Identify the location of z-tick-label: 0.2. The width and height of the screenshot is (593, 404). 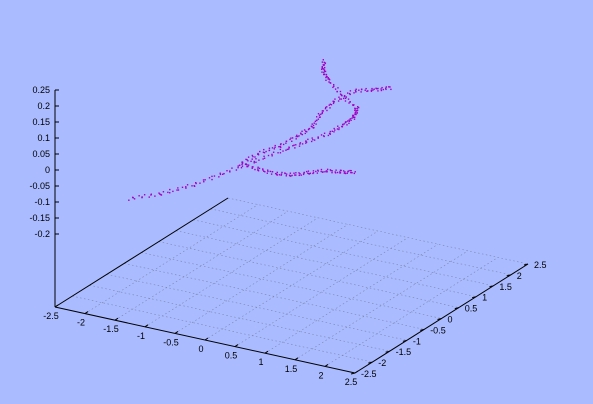
(43, 106).